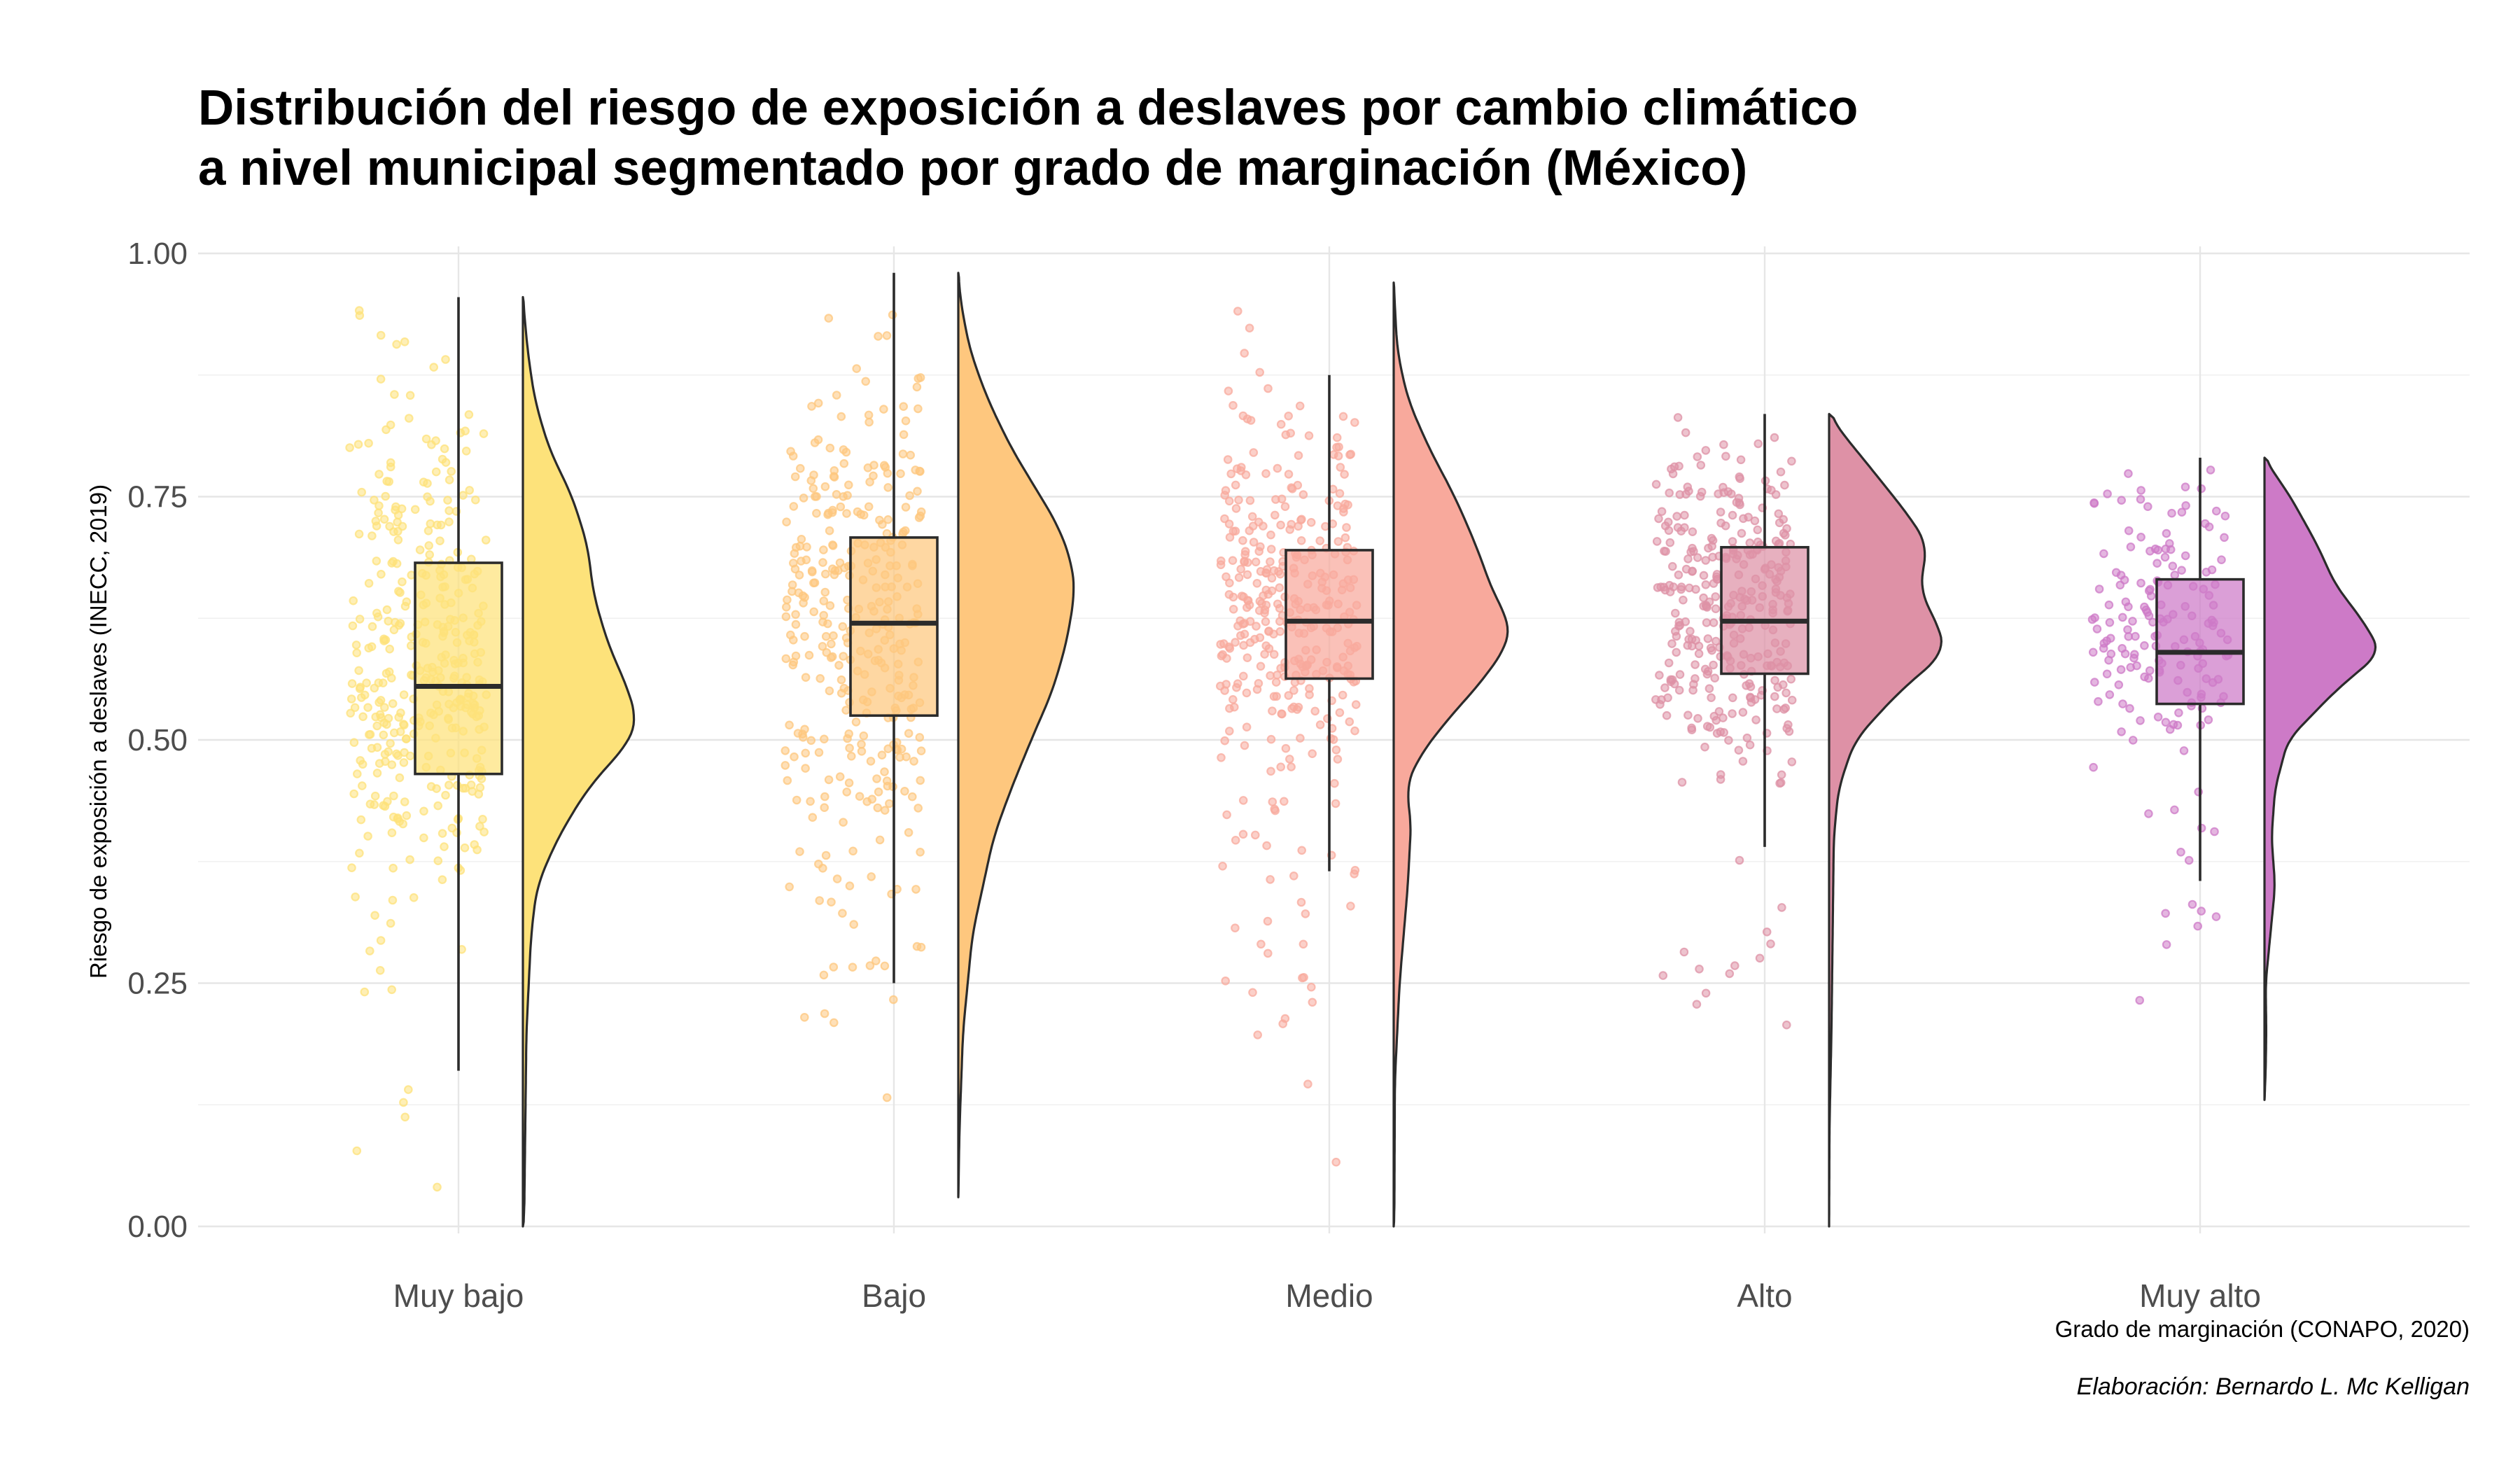 This screenshot has height=1470, width=2520. What do you see at coordinates (894, 1296) in the screenshot?
I see `x-tick-label: Bajo` at bounding box center [894, 1296].